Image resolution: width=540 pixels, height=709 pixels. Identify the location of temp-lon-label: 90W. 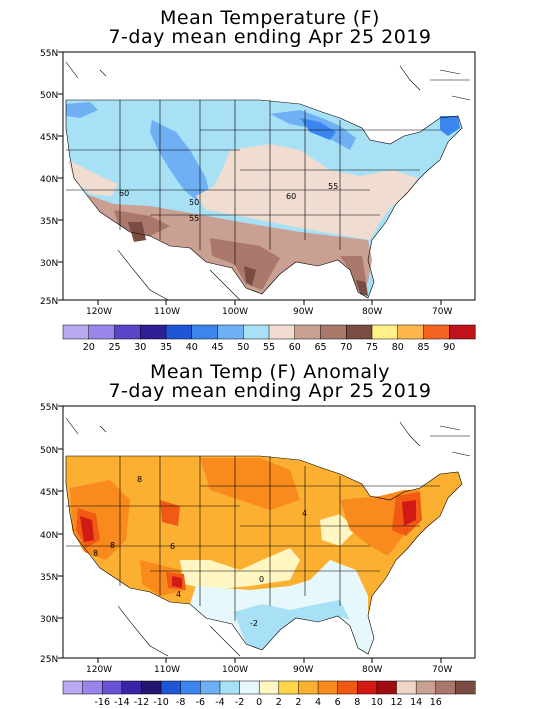
(303, 312).